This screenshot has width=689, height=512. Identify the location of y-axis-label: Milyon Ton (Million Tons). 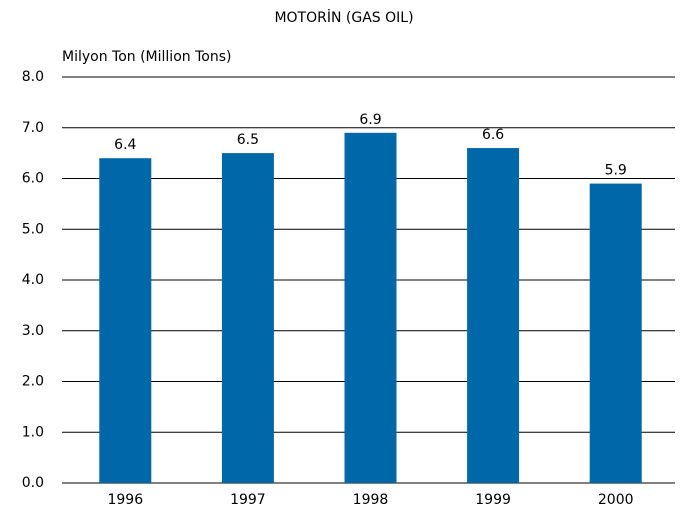
(146, 57).